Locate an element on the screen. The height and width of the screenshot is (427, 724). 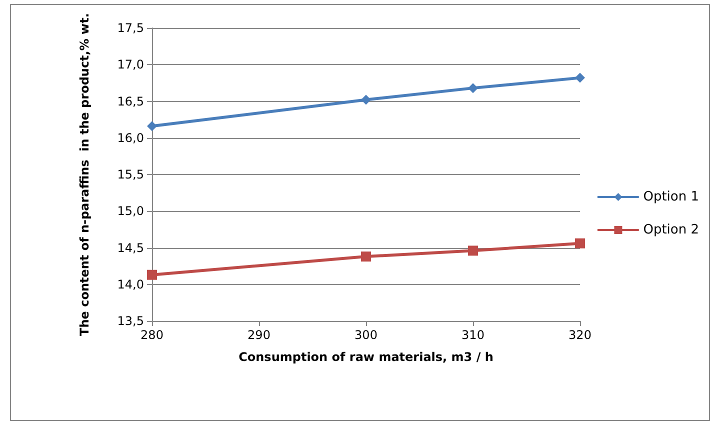
y-tick-label: 17,5 is located at coordinates (130, 28).